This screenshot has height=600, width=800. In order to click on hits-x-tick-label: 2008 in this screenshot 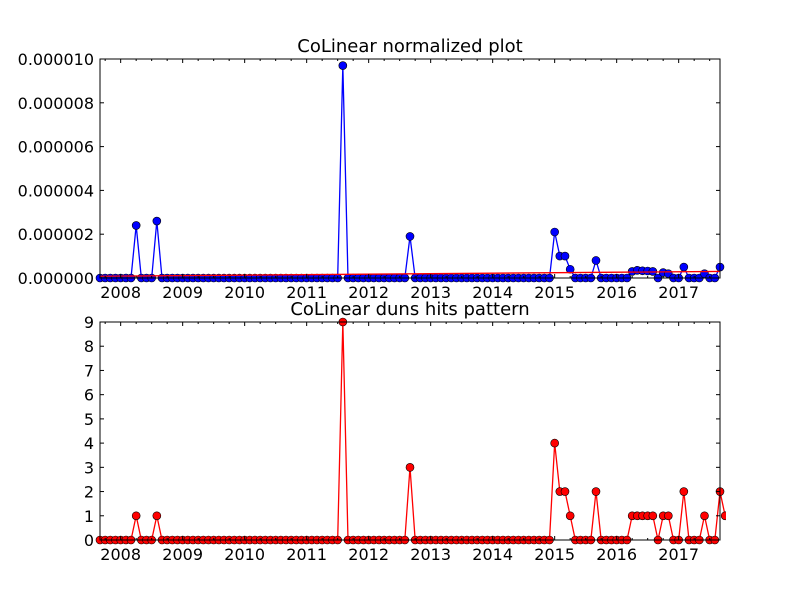, I will do `click(120, 554)`.